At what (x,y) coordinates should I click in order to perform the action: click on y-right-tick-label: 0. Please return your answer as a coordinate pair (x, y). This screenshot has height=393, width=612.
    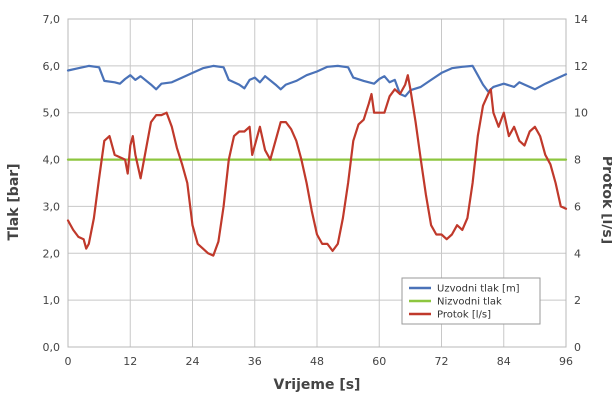
    Looking at the image, I should click on (577, 347).